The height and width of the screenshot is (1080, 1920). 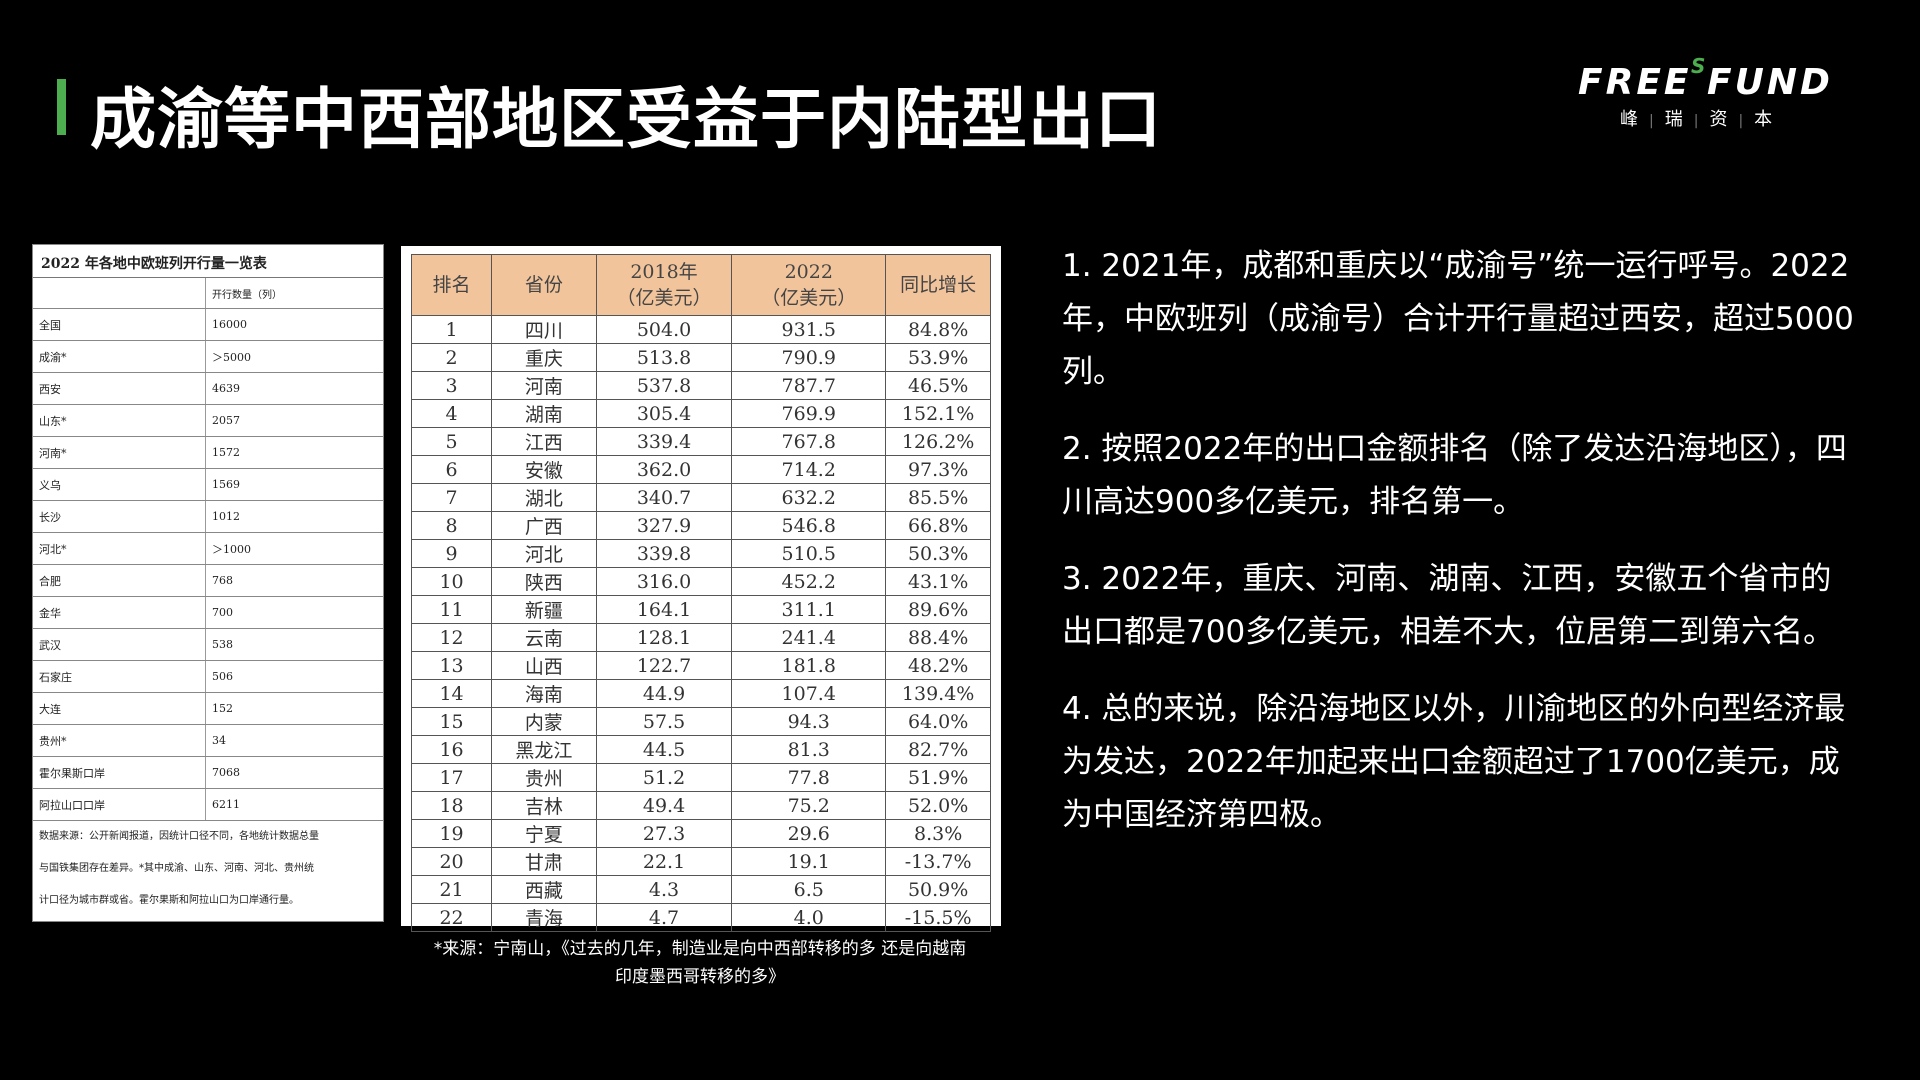 What do you see at coordinates (294, 356) in the screenshot?
I see `train-count-cell: ＞5000` at bounding box center [294, 356].